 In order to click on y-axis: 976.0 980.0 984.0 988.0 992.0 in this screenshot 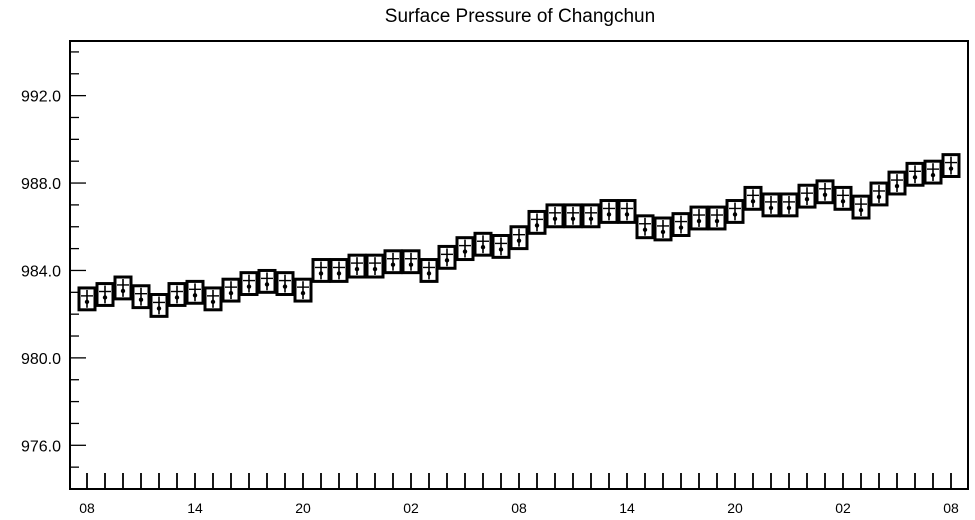, I will do `click(53, 270)`.